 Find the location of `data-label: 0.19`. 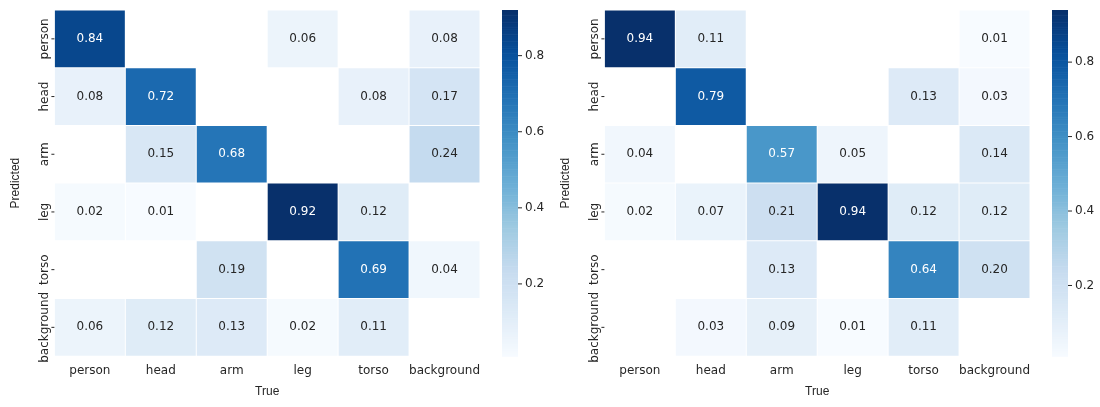

data-label: 0.19 is located at coordinates (232, 268).